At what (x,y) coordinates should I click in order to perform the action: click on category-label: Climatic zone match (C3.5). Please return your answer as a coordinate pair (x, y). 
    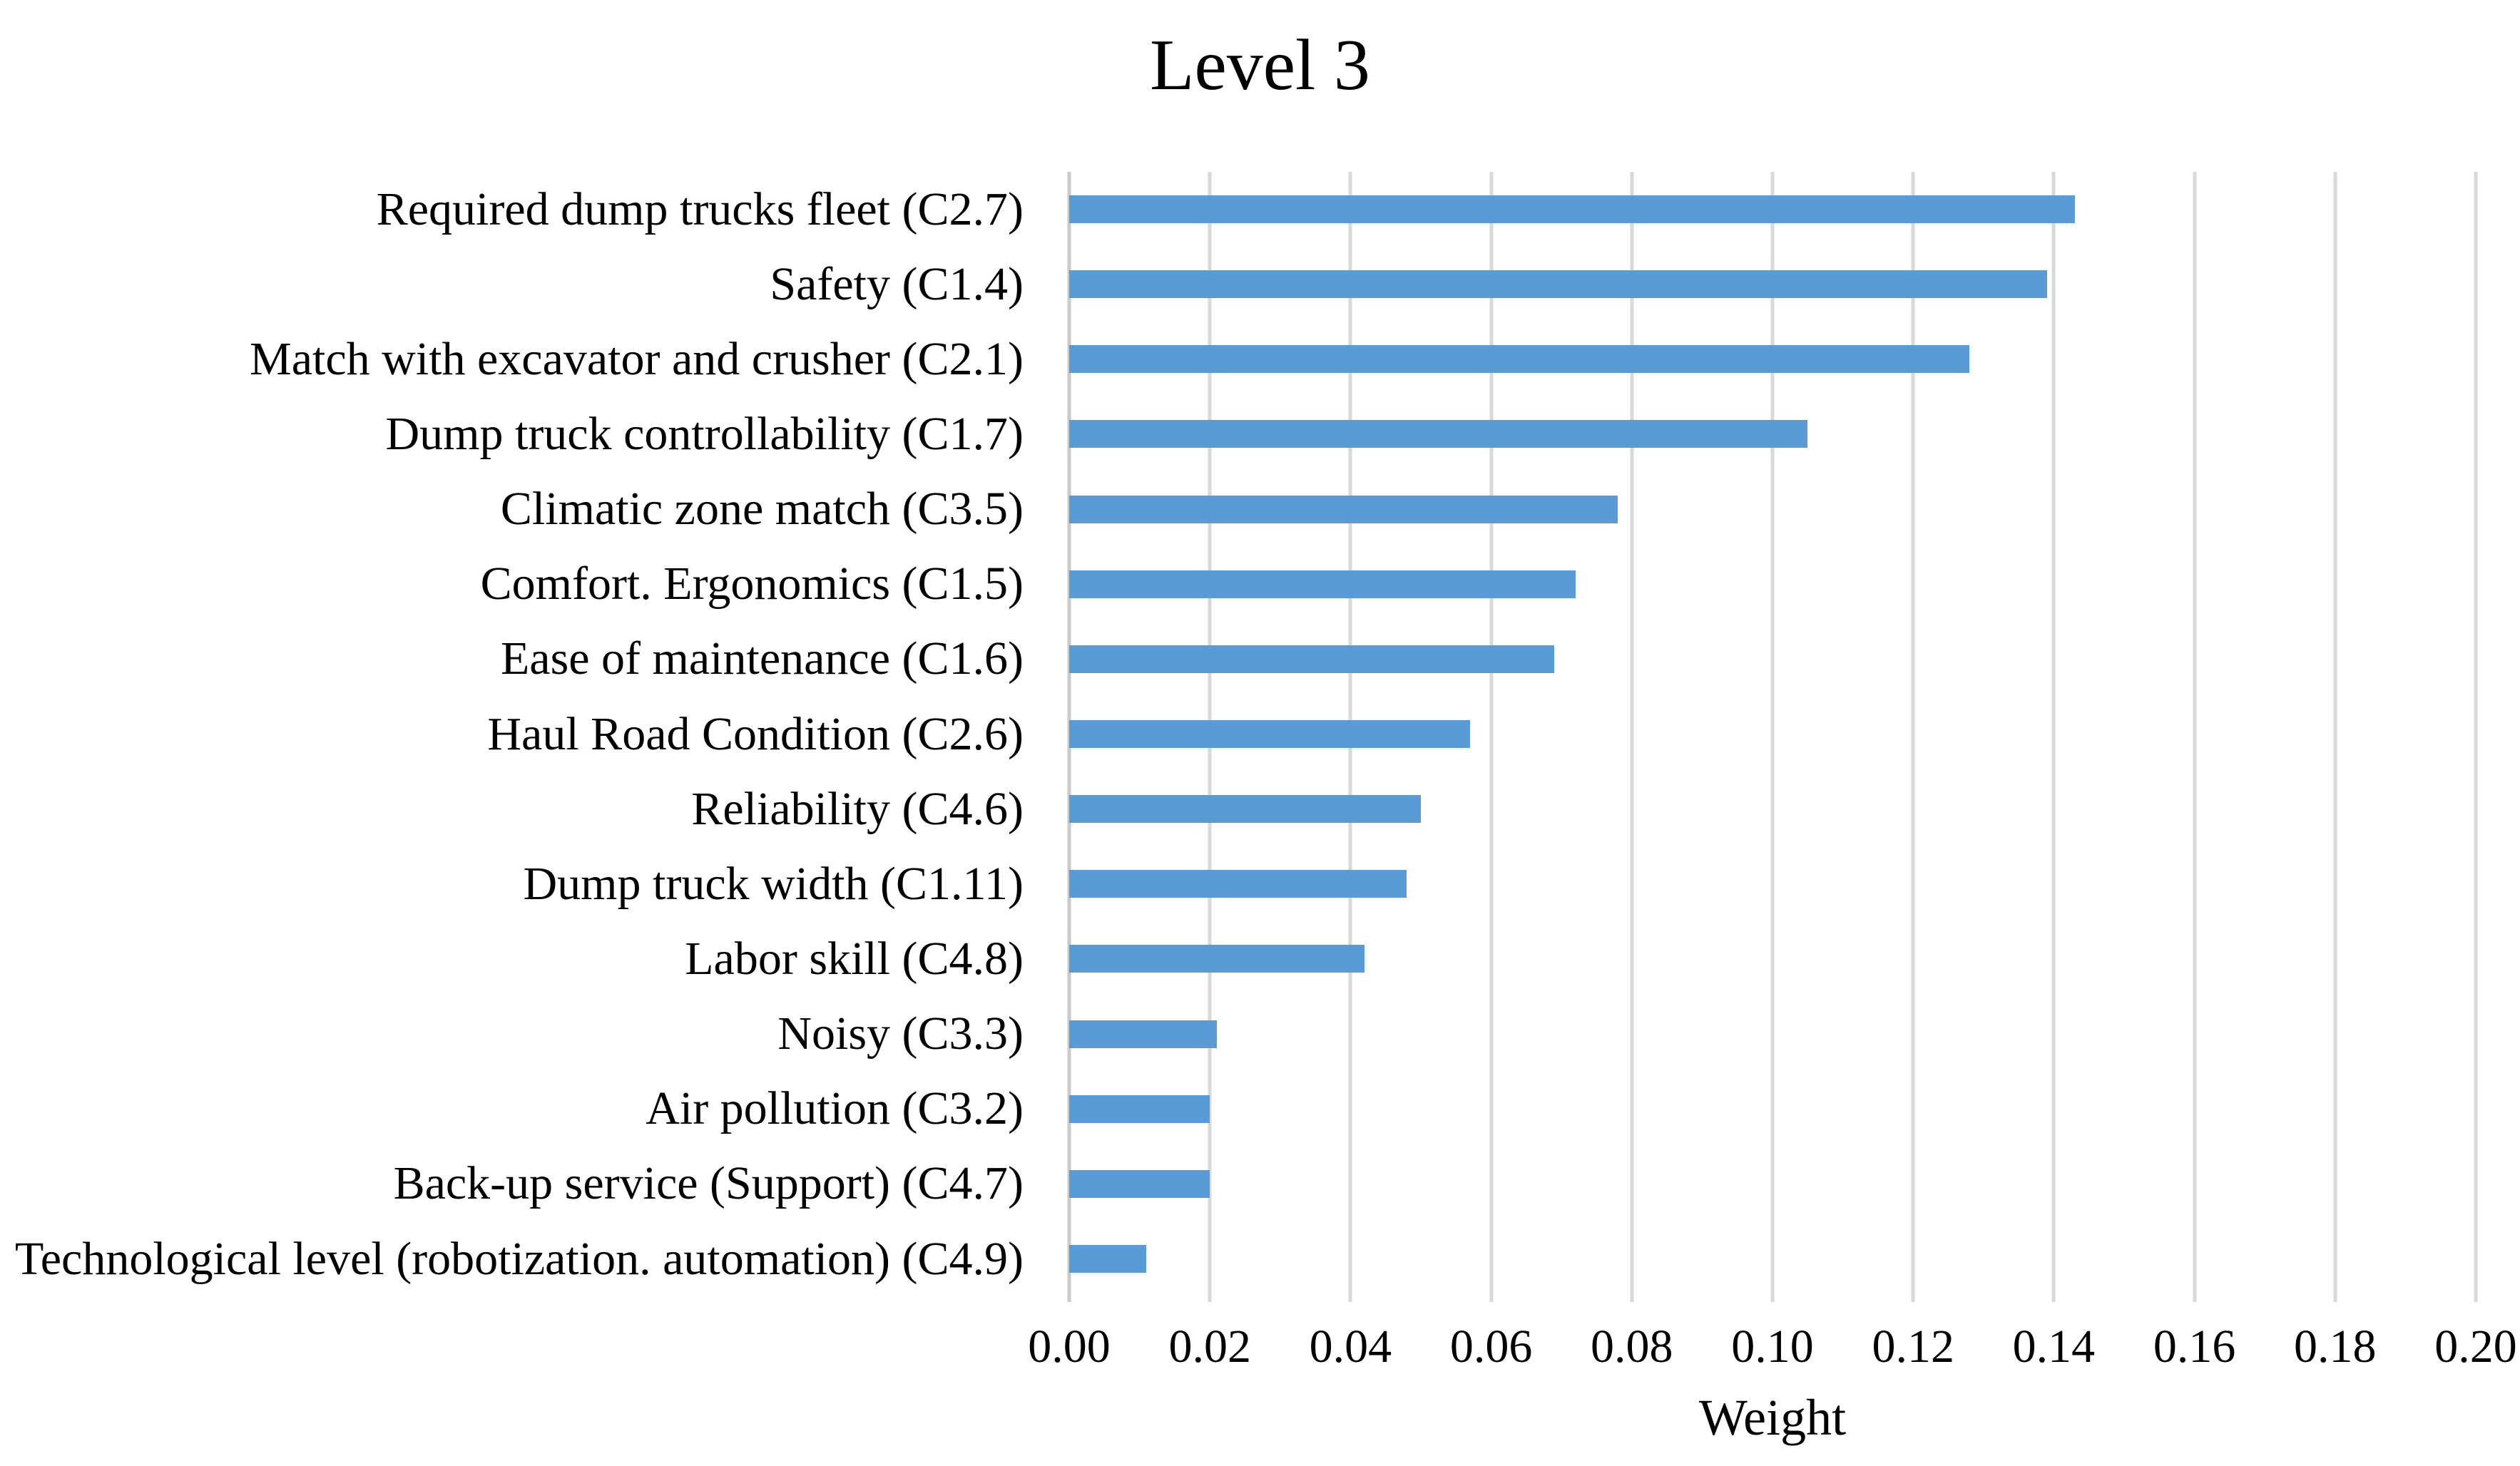
    Looking at the image, I should click on (762, 509).